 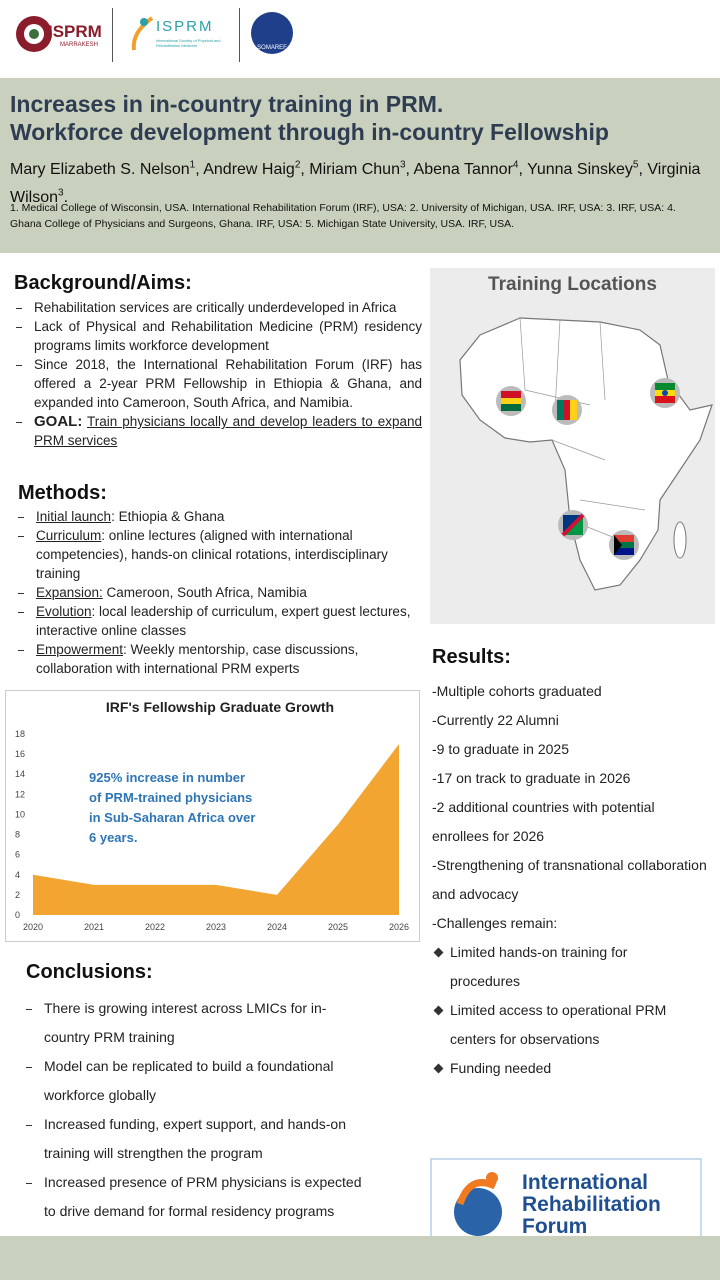 I want to click on annotation: 925% increase in number, so click(x=167, y=777).